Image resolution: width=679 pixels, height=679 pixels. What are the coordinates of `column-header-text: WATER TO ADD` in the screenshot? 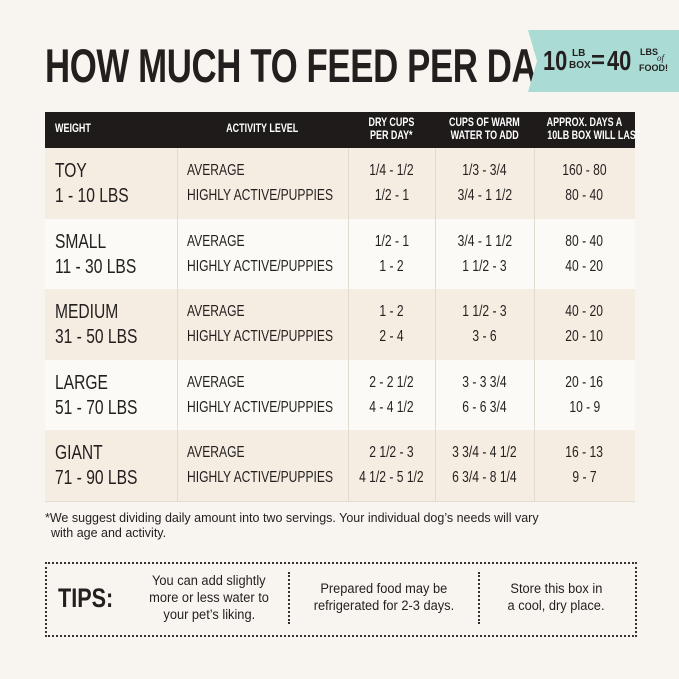 It's located at (484, 136).